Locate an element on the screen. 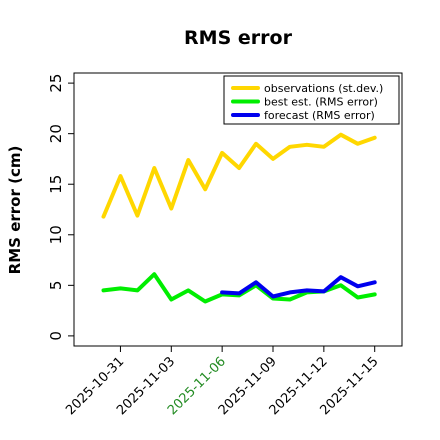  y-tick-label: 0 is located at coordinates (56, 336).